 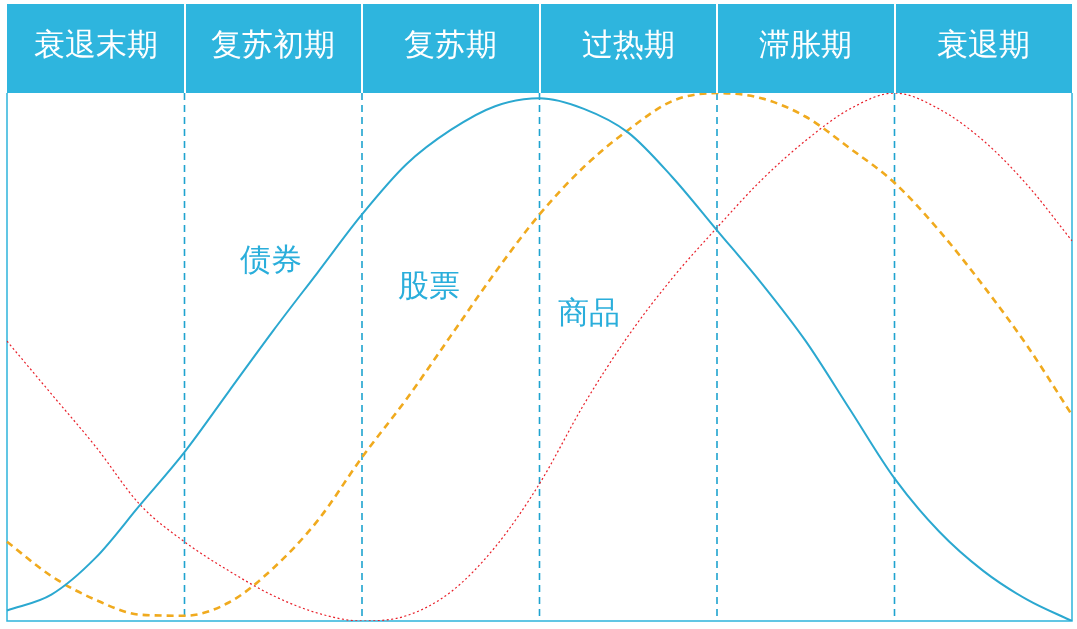 I want to click on x-tick-label: 复苏初期, so click(x=273, y=44).